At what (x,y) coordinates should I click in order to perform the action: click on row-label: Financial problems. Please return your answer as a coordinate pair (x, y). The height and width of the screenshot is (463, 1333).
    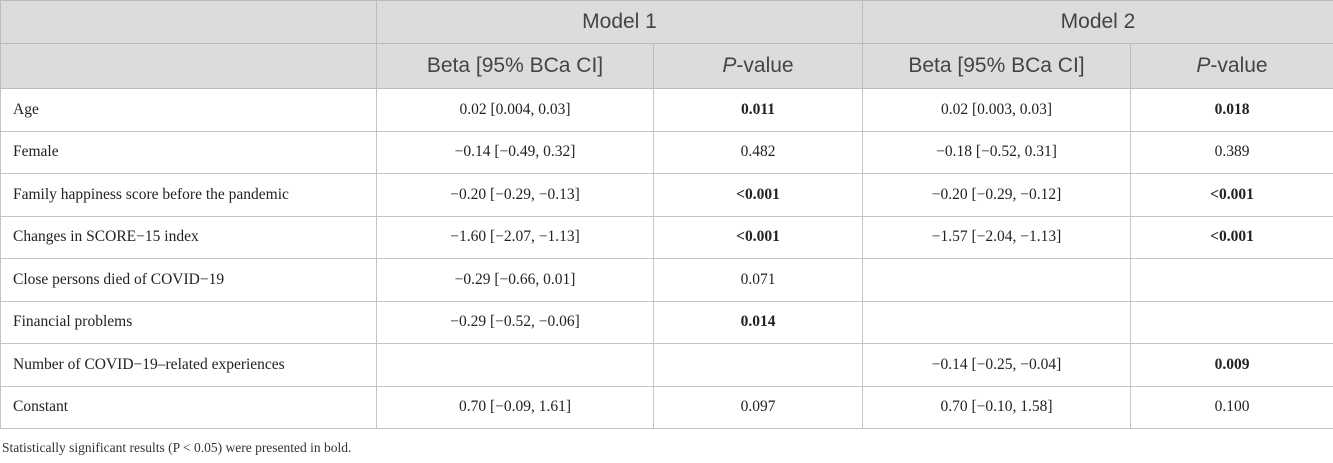
    Looking at the image, I should click on (188, 322).